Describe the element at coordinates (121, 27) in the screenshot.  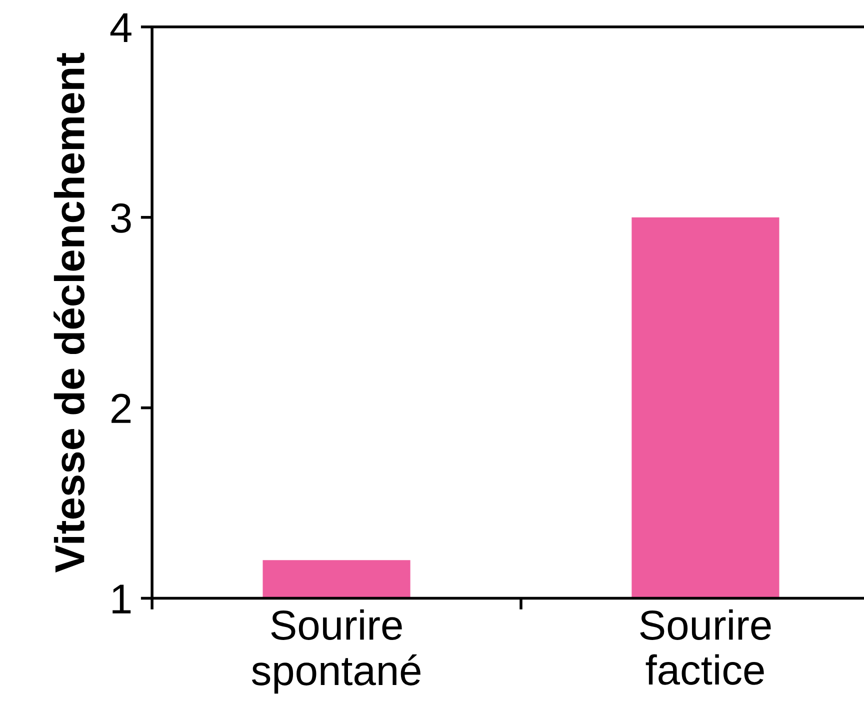
I see `y-tick-label: 4` at that location.